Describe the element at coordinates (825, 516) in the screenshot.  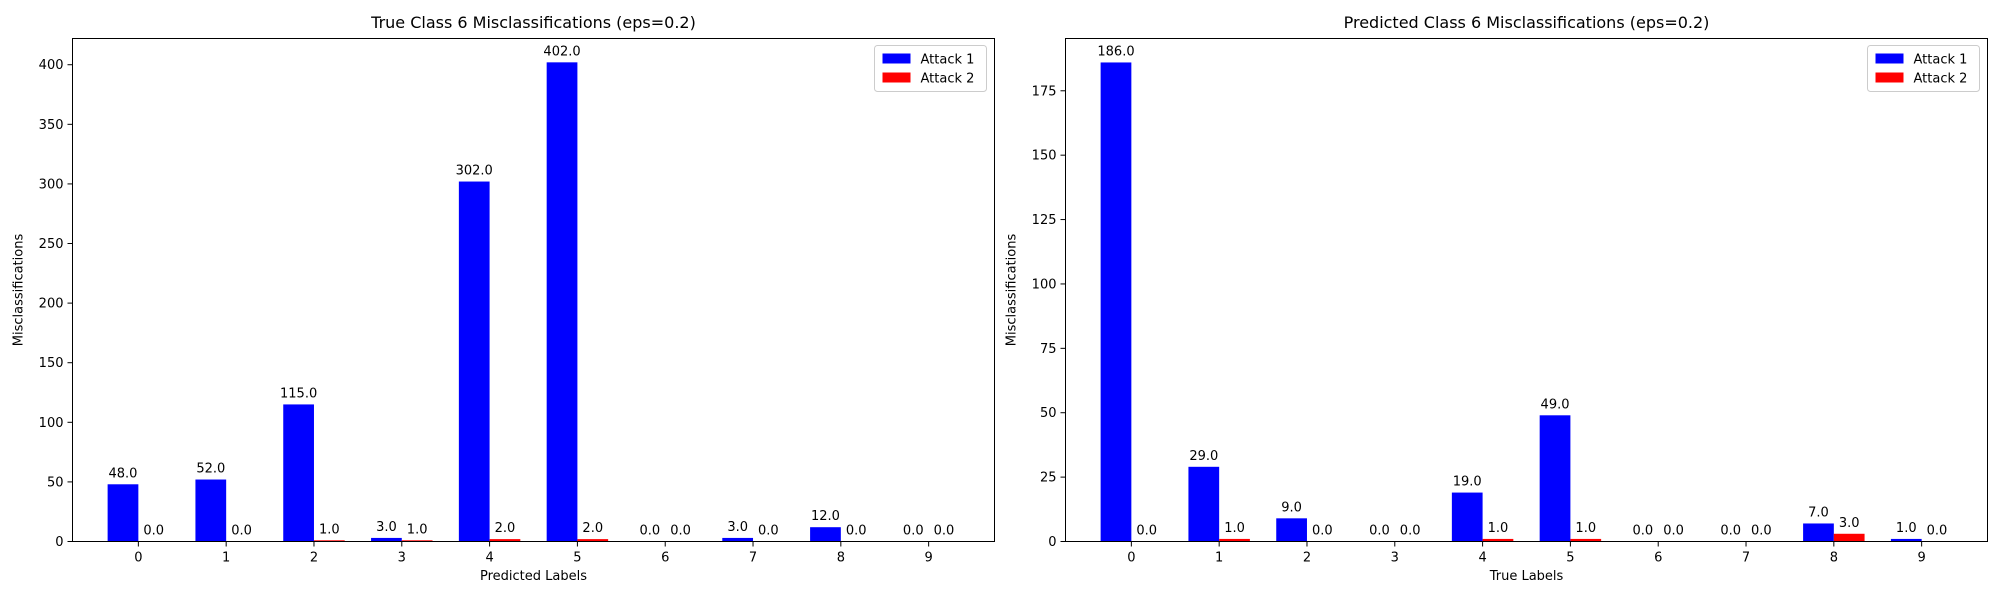
I see `bar-value-label: 12.0` at that location.